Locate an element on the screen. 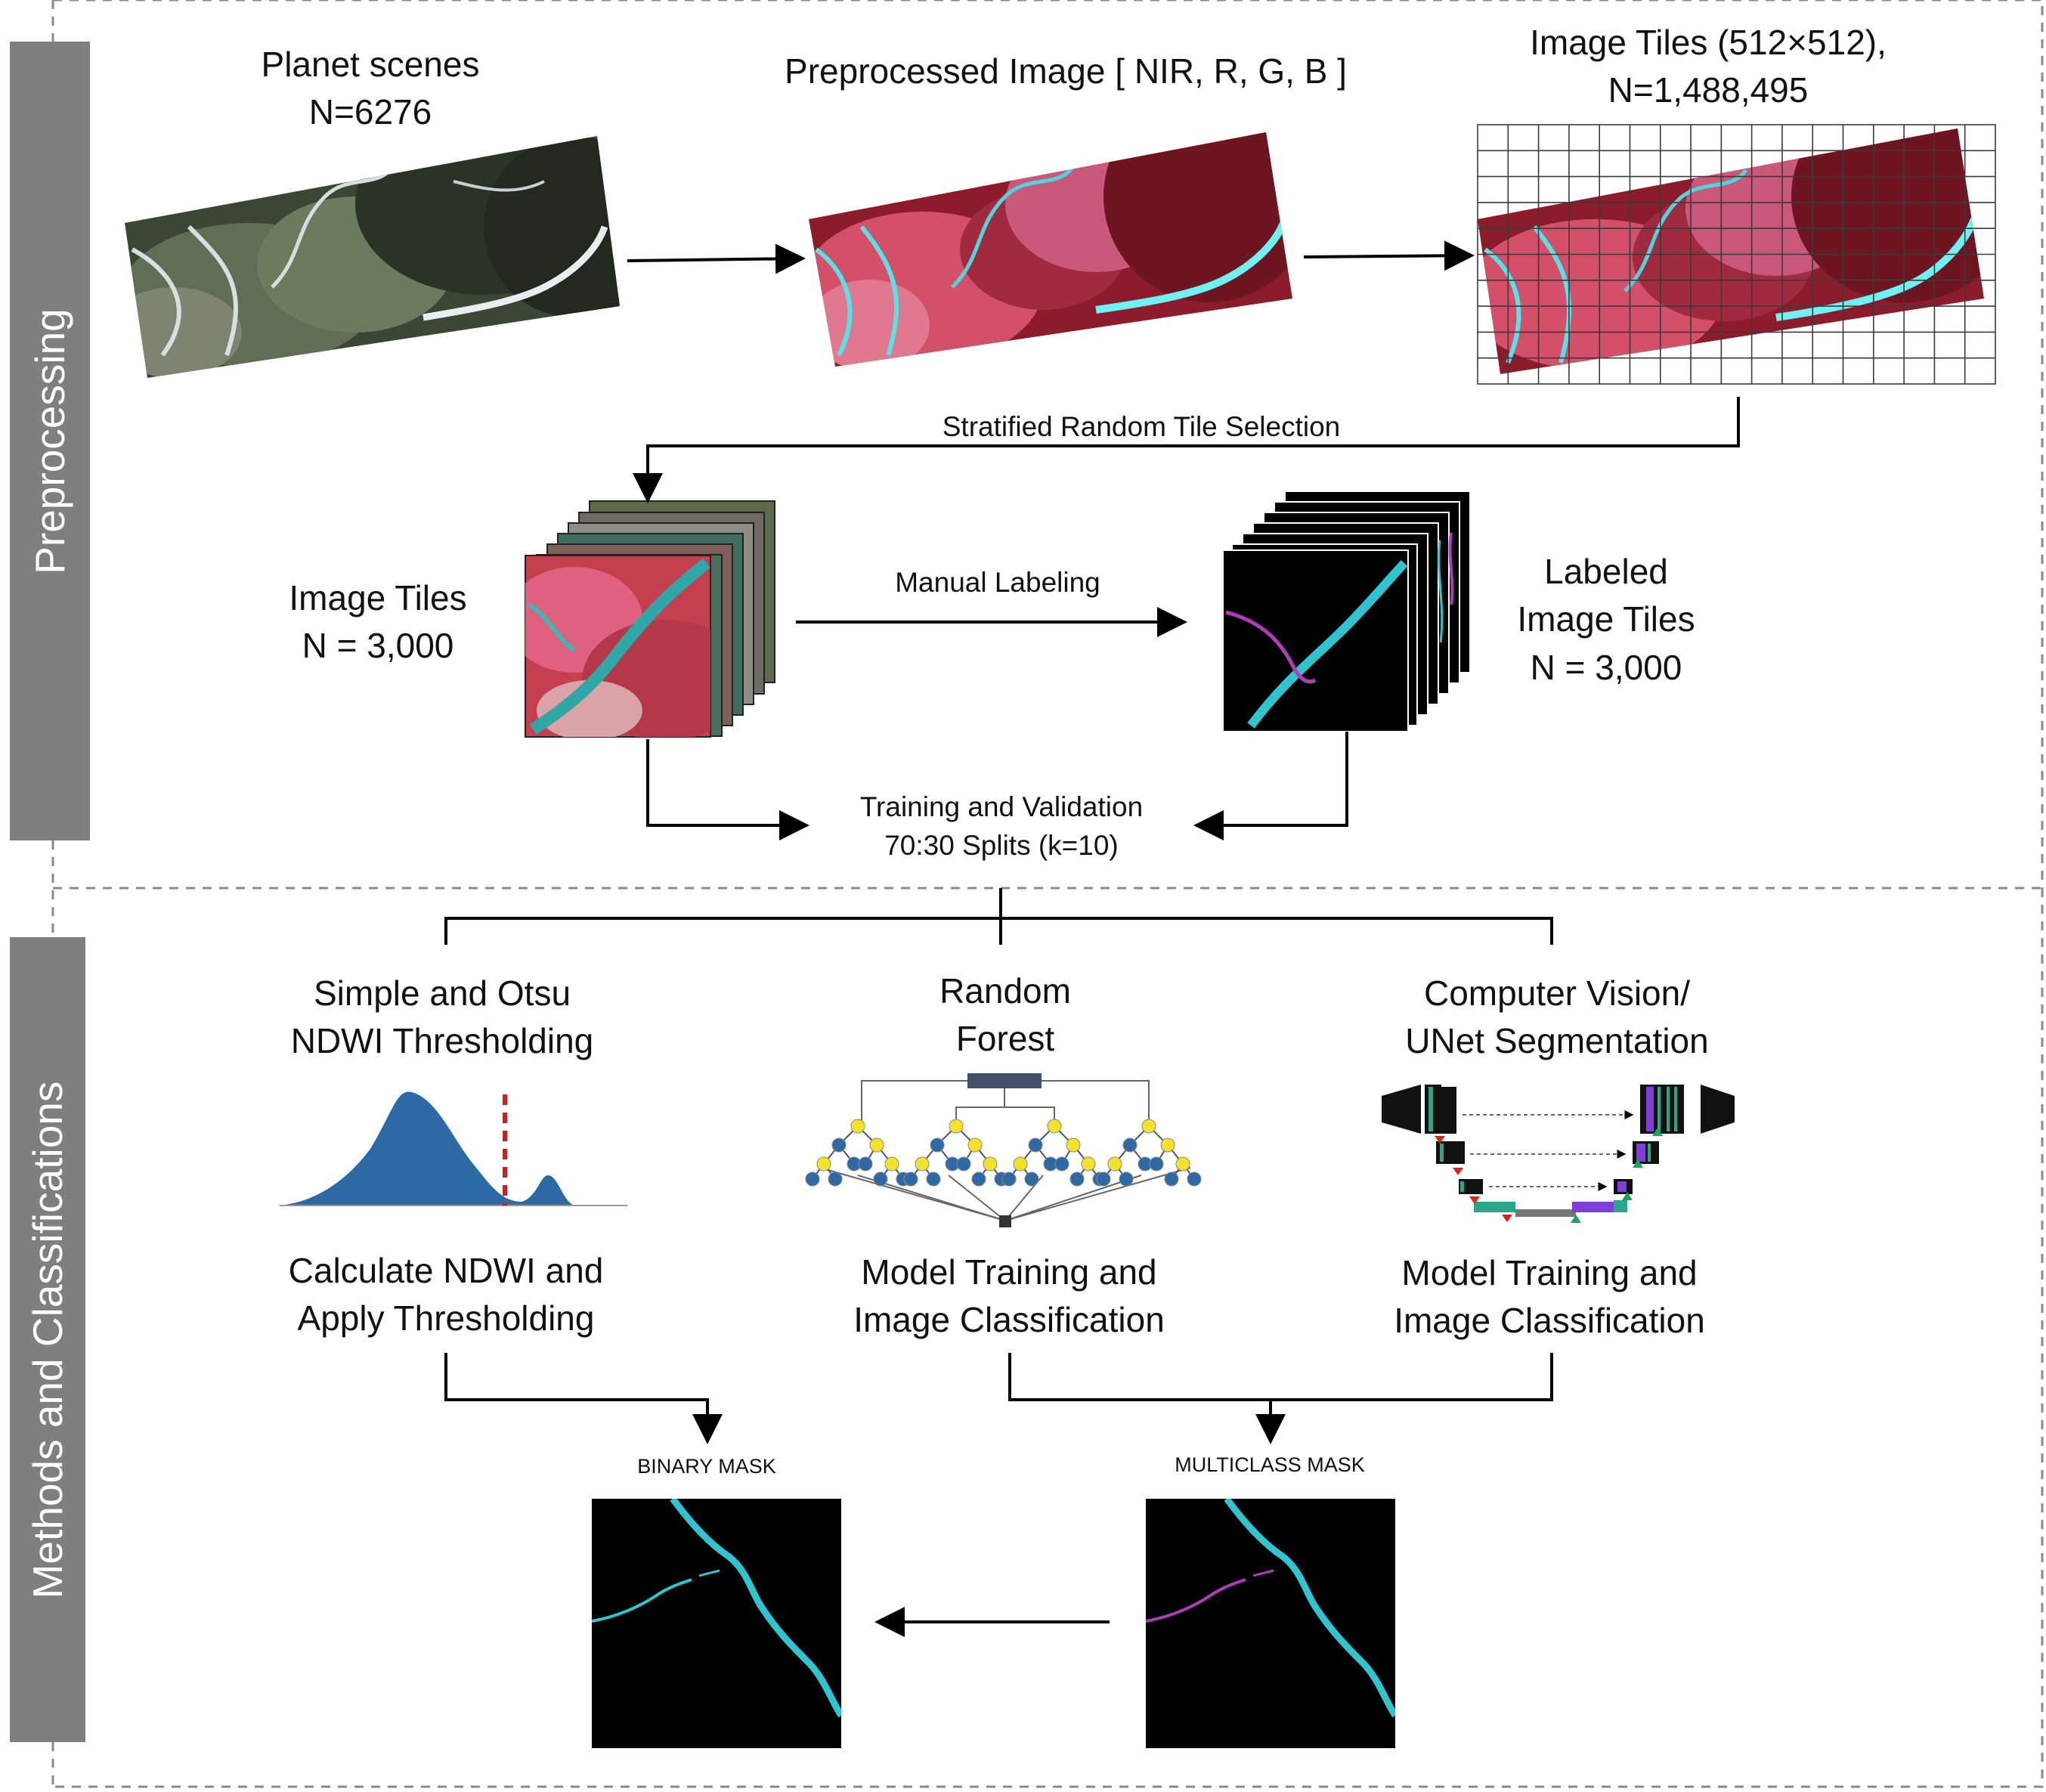  random-forest-diagram is located at coordinates (1003, 1150).